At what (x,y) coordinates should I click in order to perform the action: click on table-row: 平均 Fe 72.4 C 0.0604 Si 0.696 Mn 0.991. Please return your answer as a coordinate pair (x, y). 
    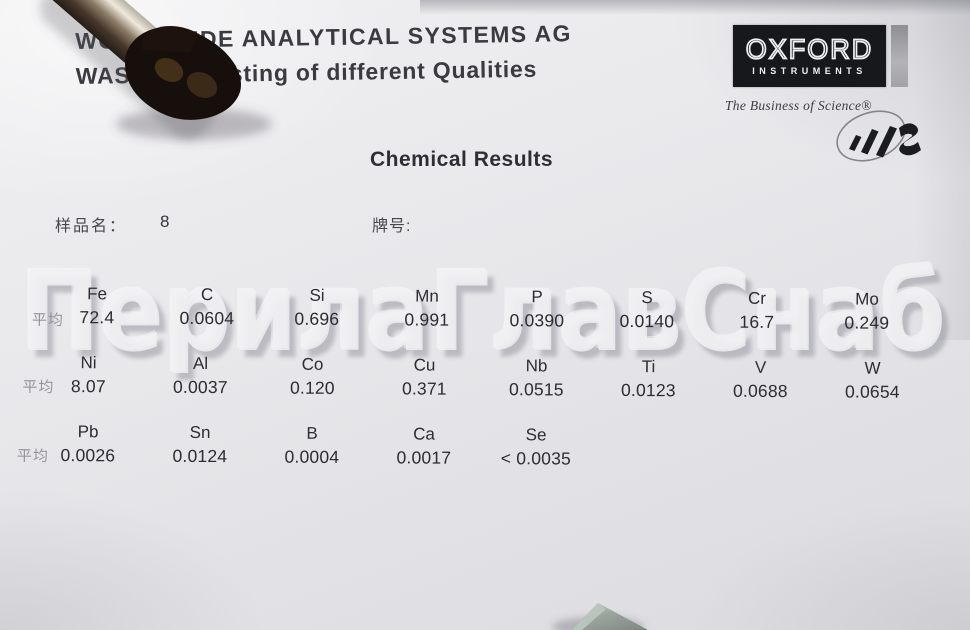
    Looking at the image, I should click on (485, 308).